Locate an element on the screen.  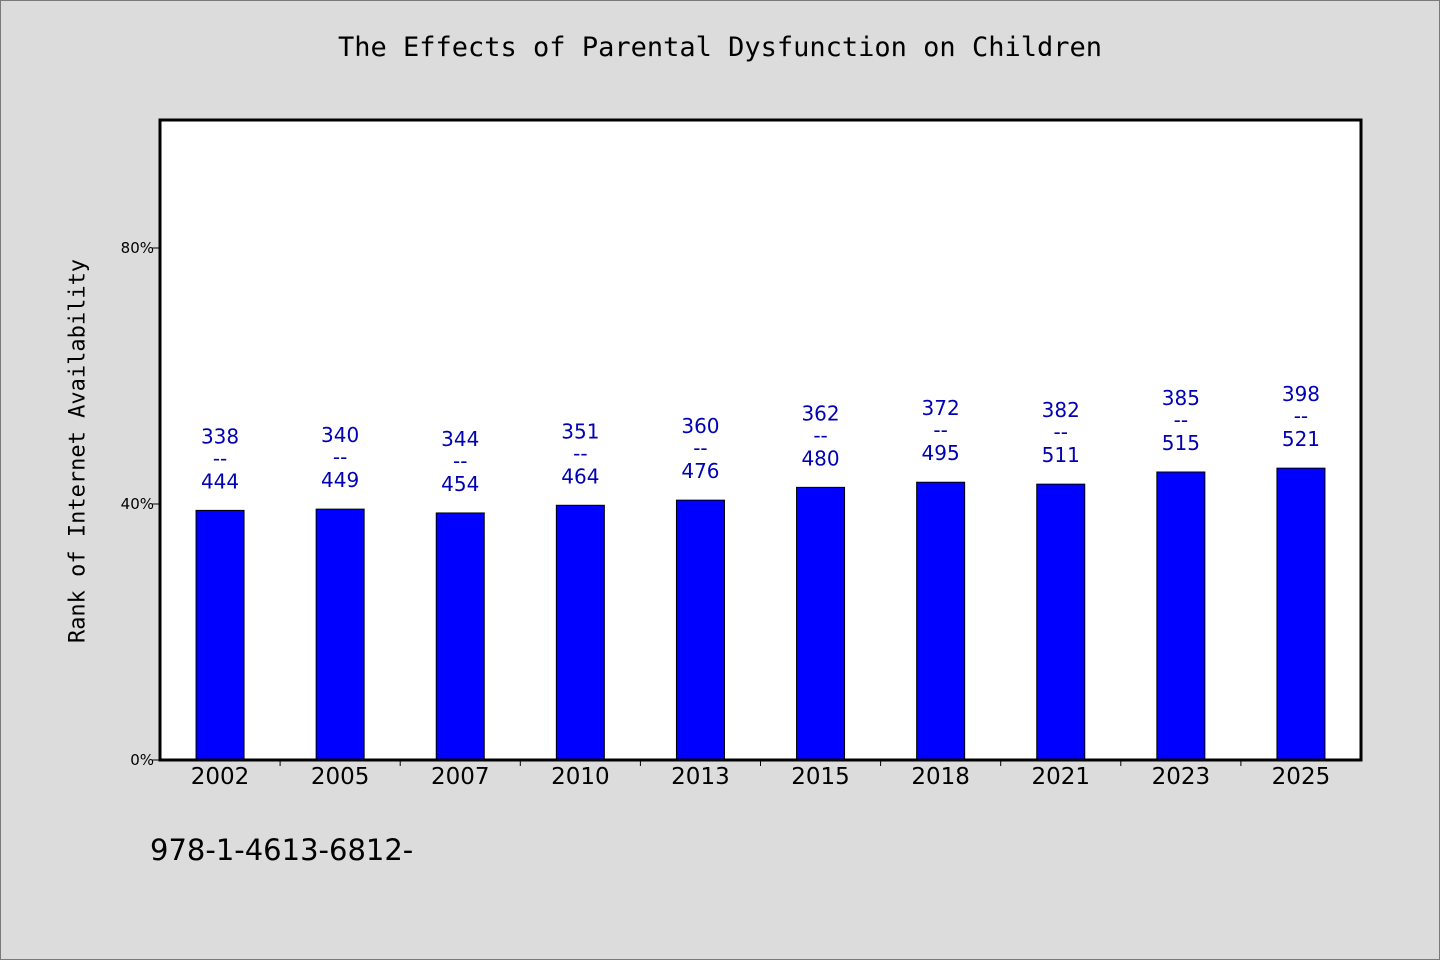
x-tick-label: 2015 is located at coordinates (820, 777).